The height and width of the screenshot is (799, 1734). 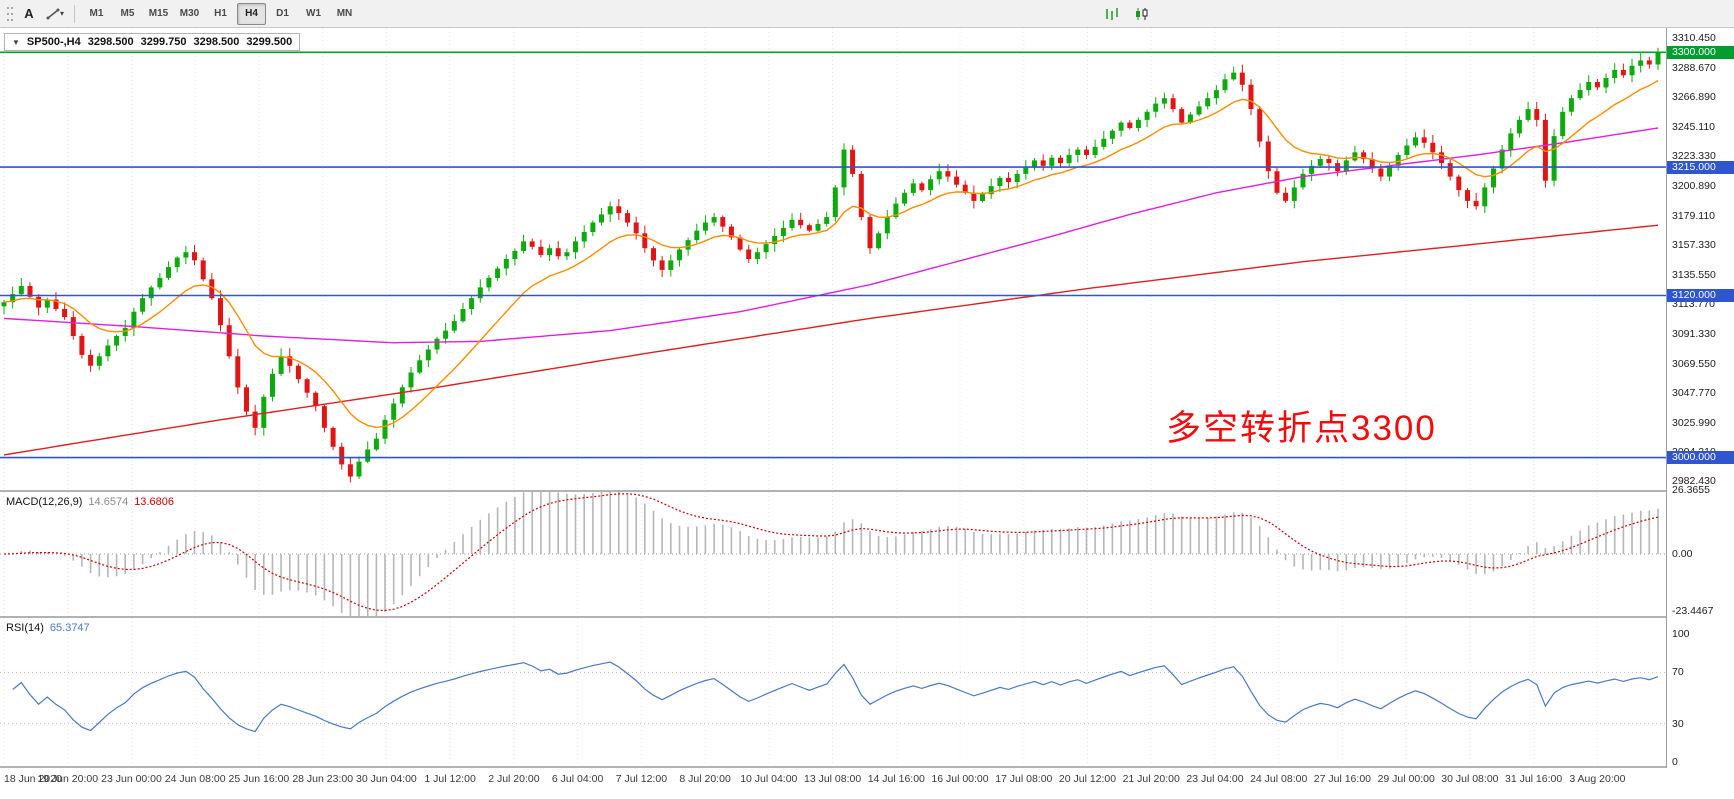 I want to click on rsi-tick: 0, so click(x=1675, y=762).